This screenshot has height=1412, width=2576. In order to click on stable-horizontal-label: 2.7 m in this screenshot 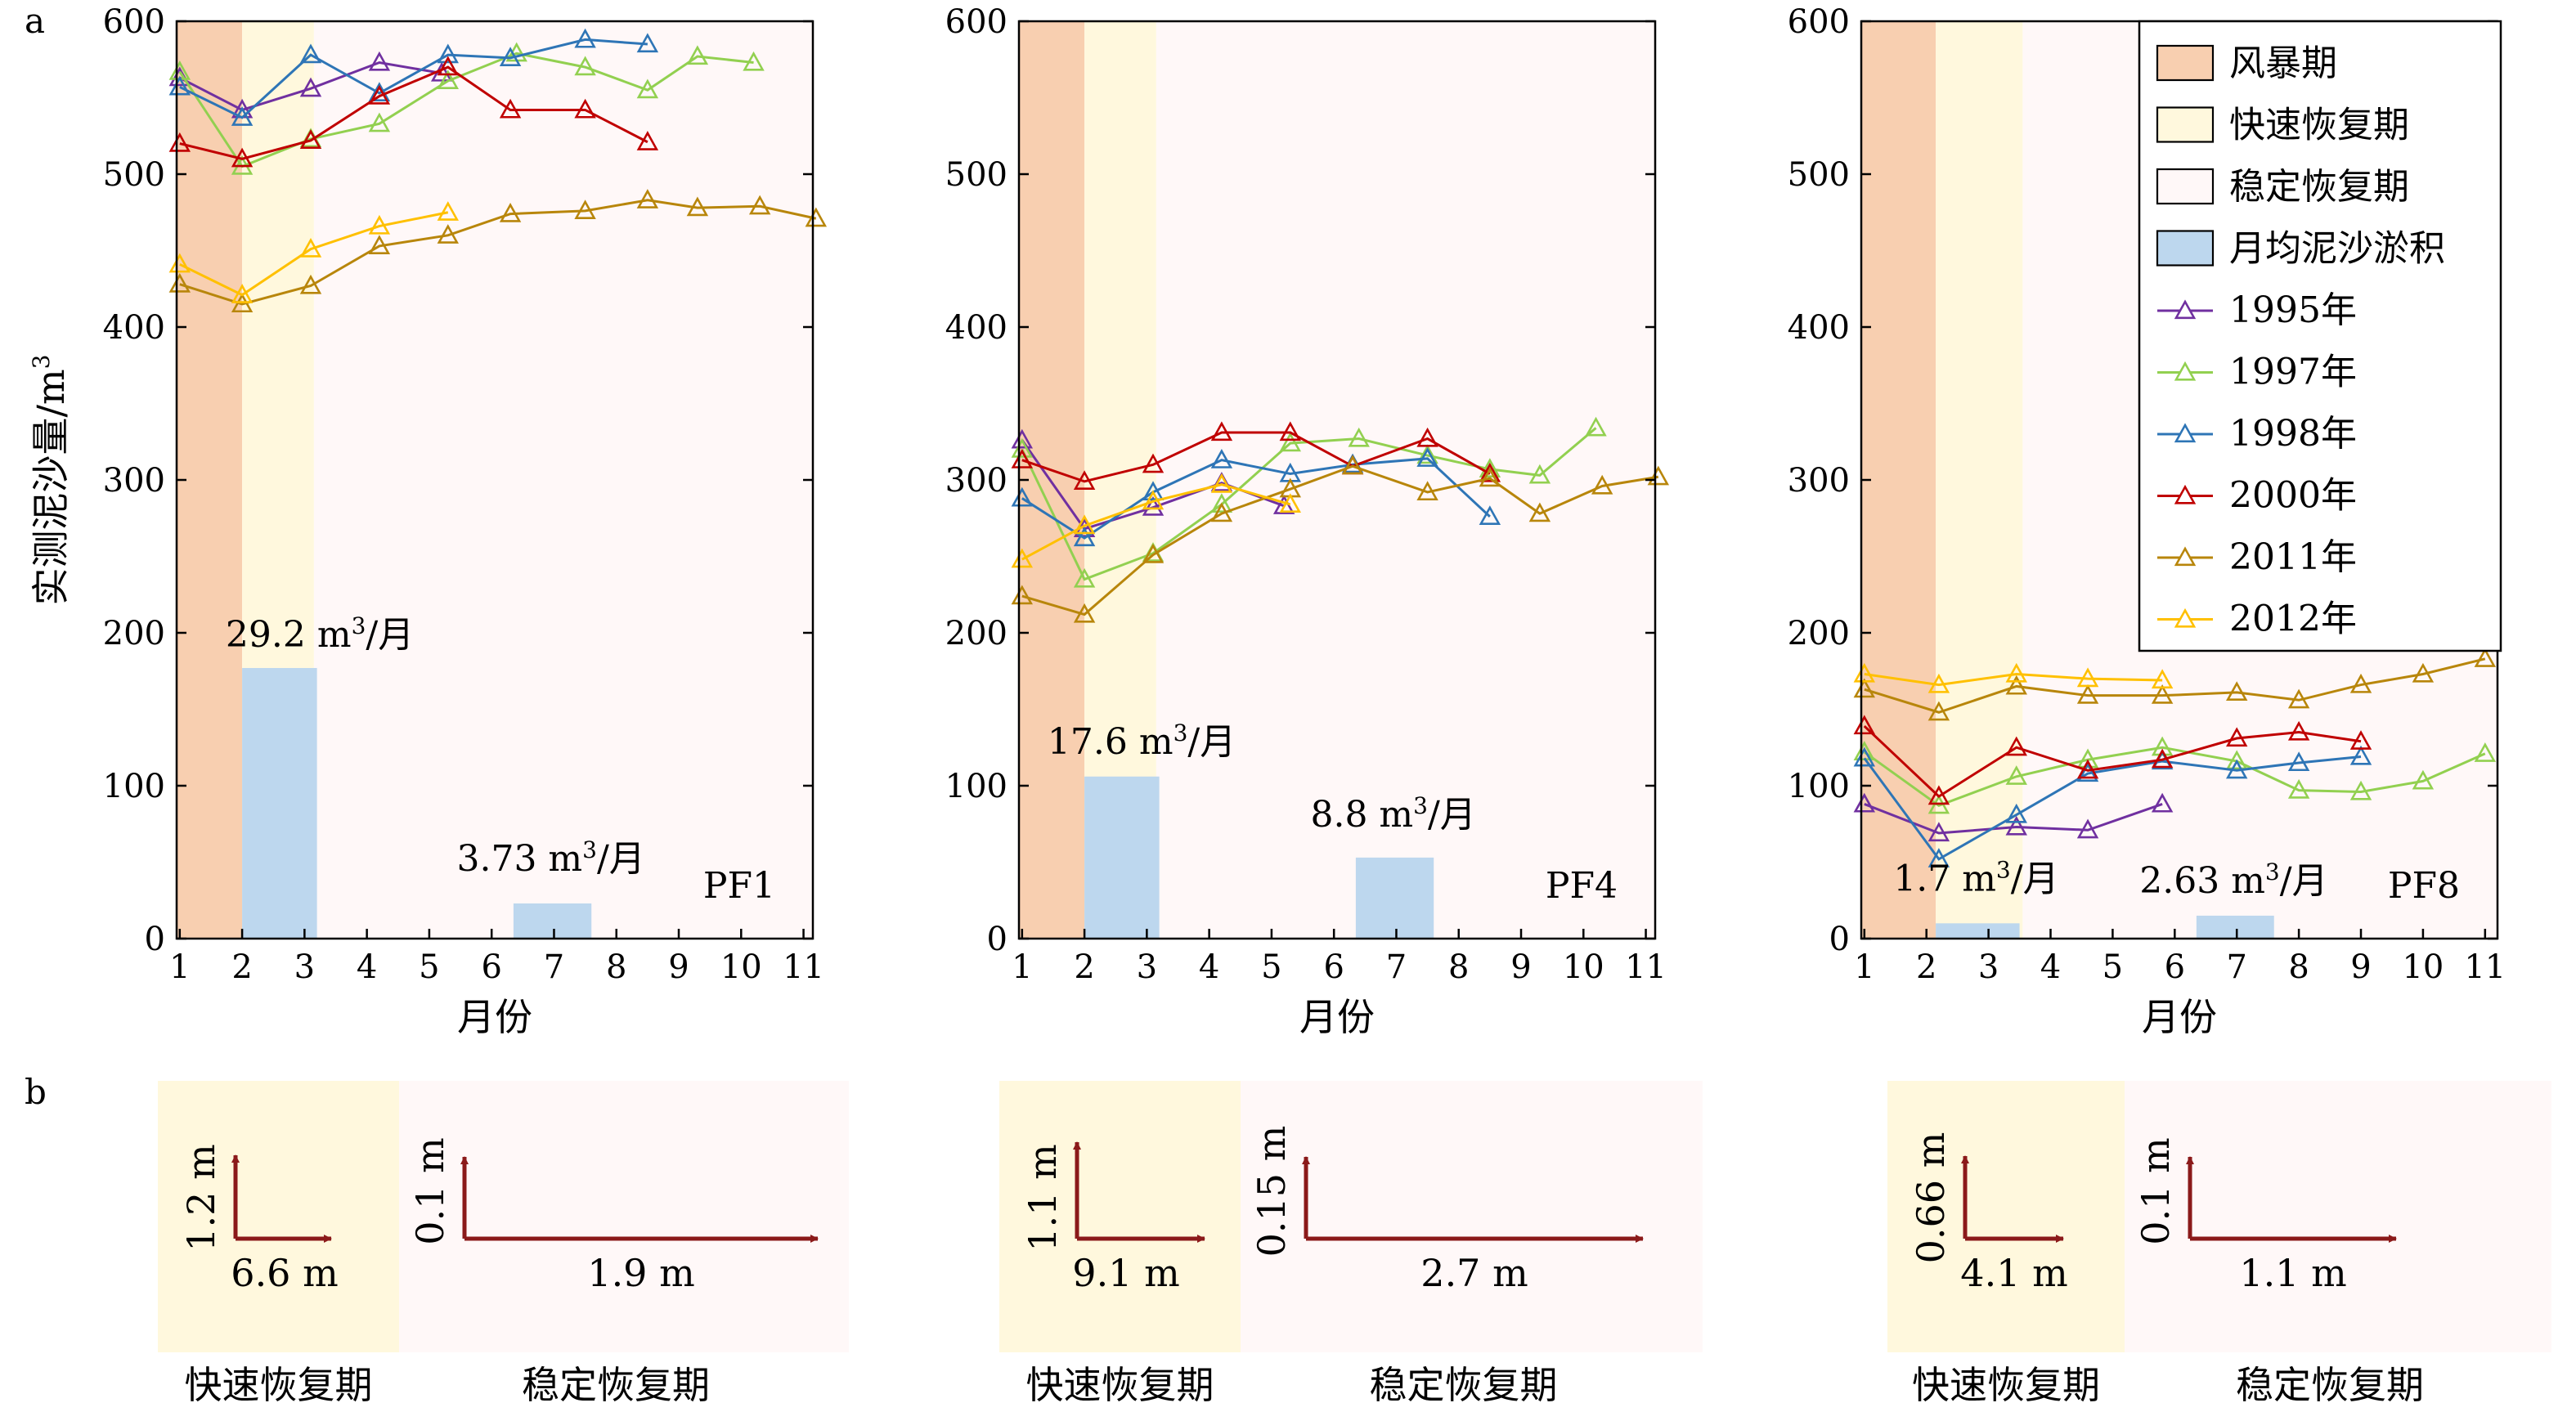, I will do `click(1474, 1273)`.